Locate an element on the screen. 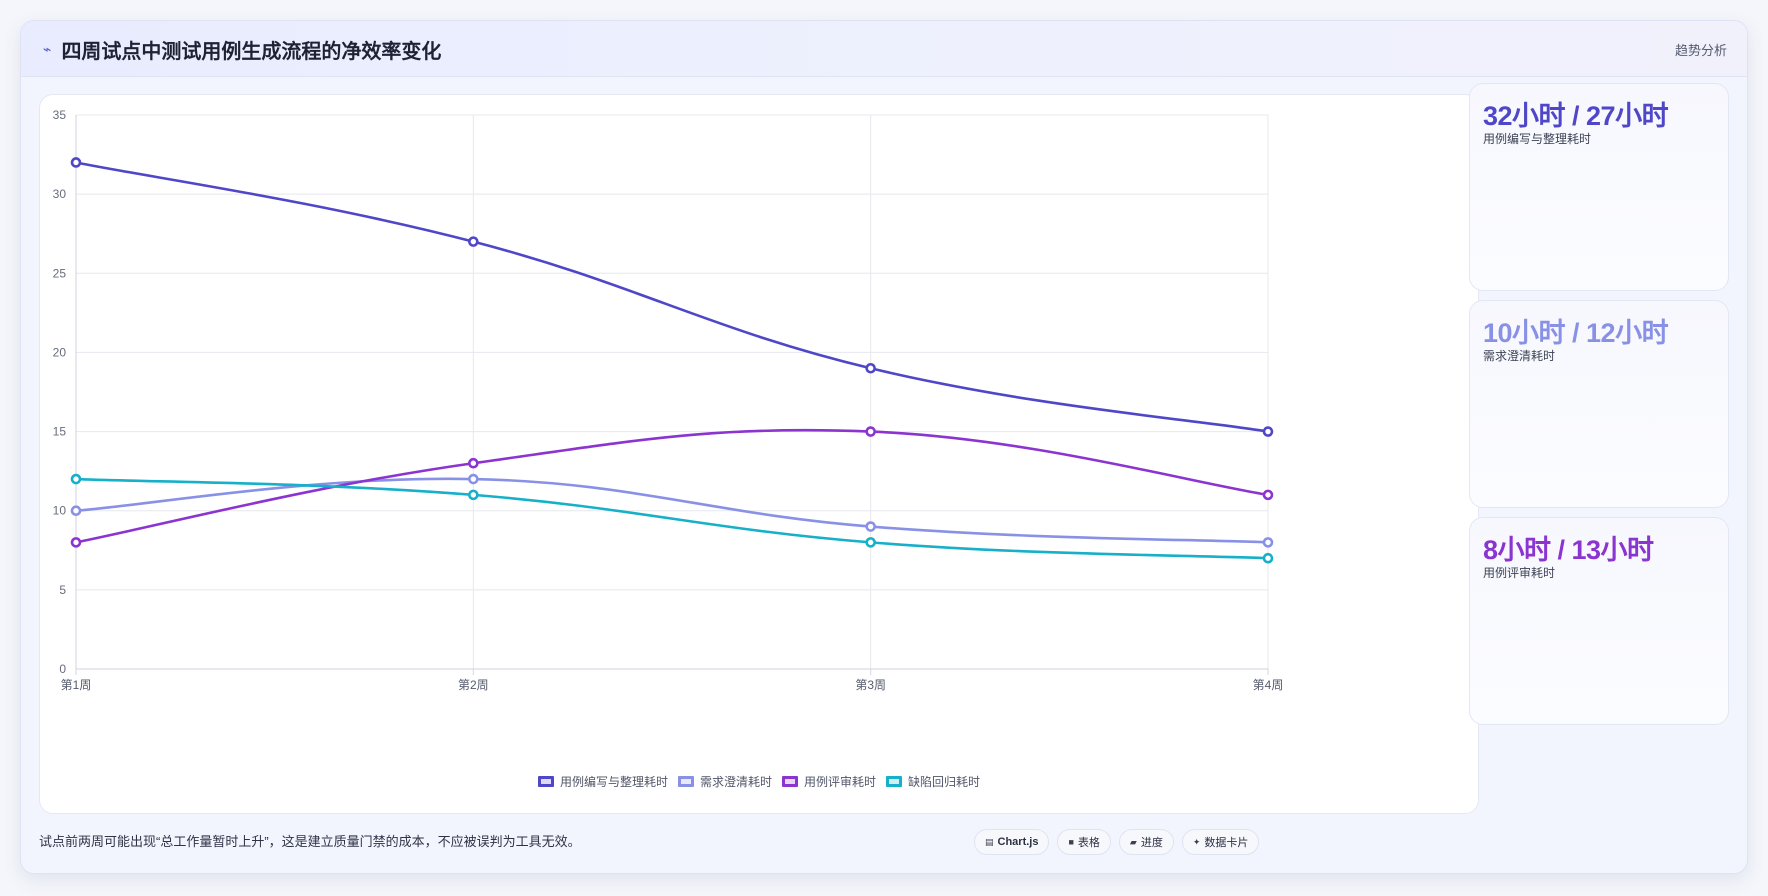 The height and width of the screenshot is (896, 1768). legend-label: 用例评审耗时 is located at coordinates (840, 782).